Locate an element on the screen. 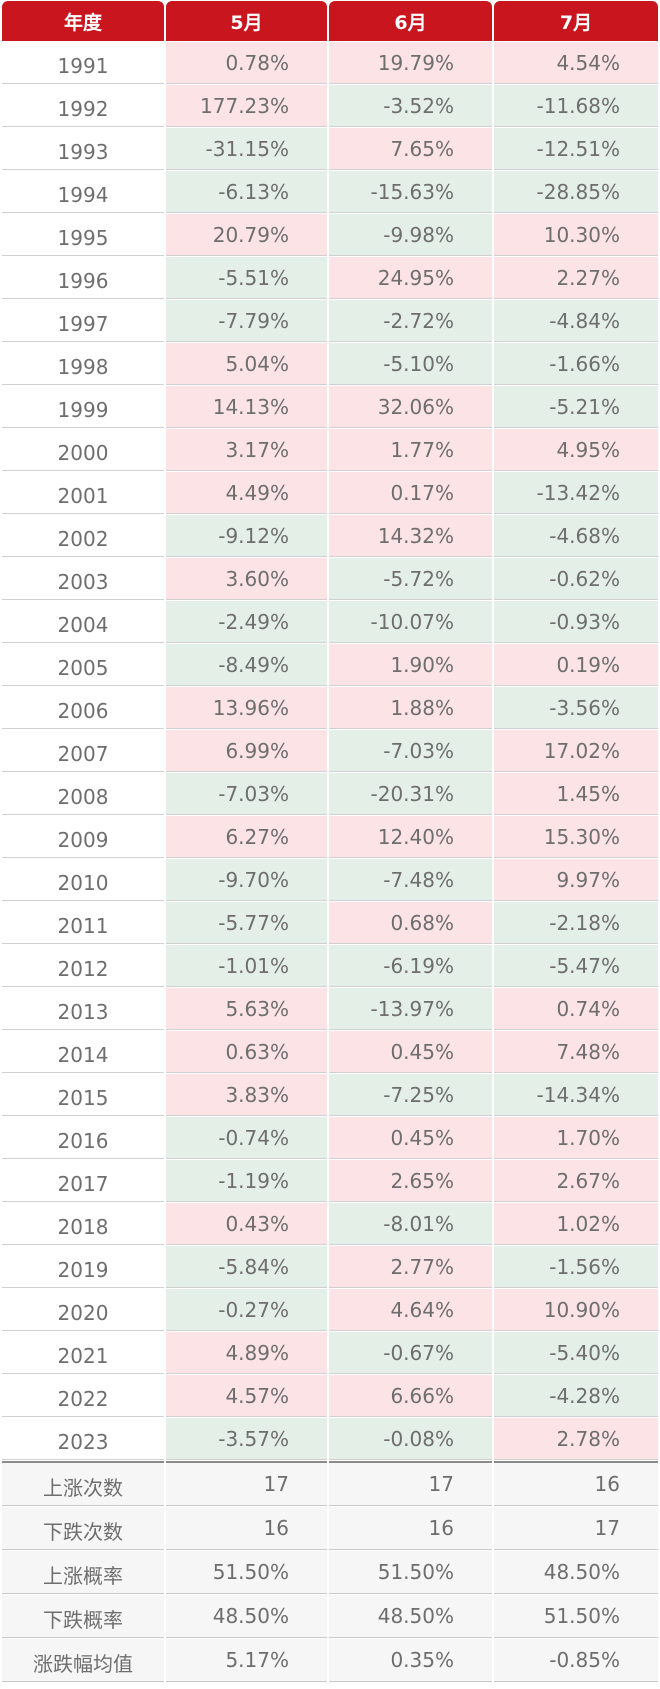 Image resolution: width=660 pixels, height=1689 pixels. summary-value: 17 is located at coordinates (576, 1528).